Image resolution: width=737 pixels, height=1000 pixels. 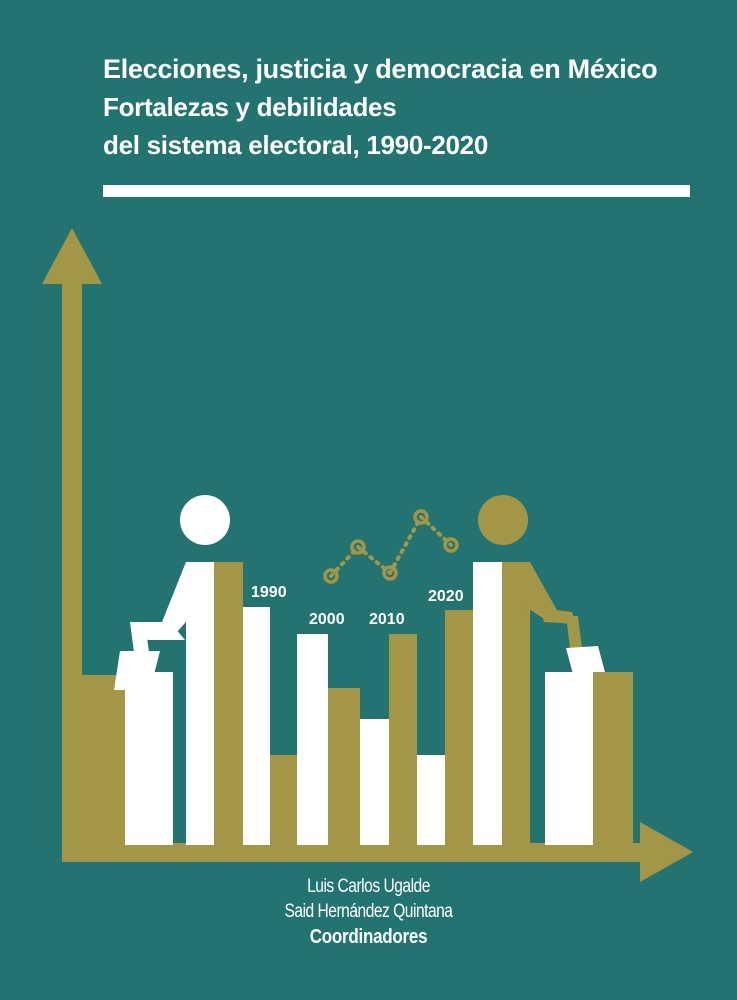 What do you see at coordinates (295, 145) in the screenshot?
I see `book-subtitle-line-2: del sistema electoral, 1990-2020` at bounding box center [295, 145].